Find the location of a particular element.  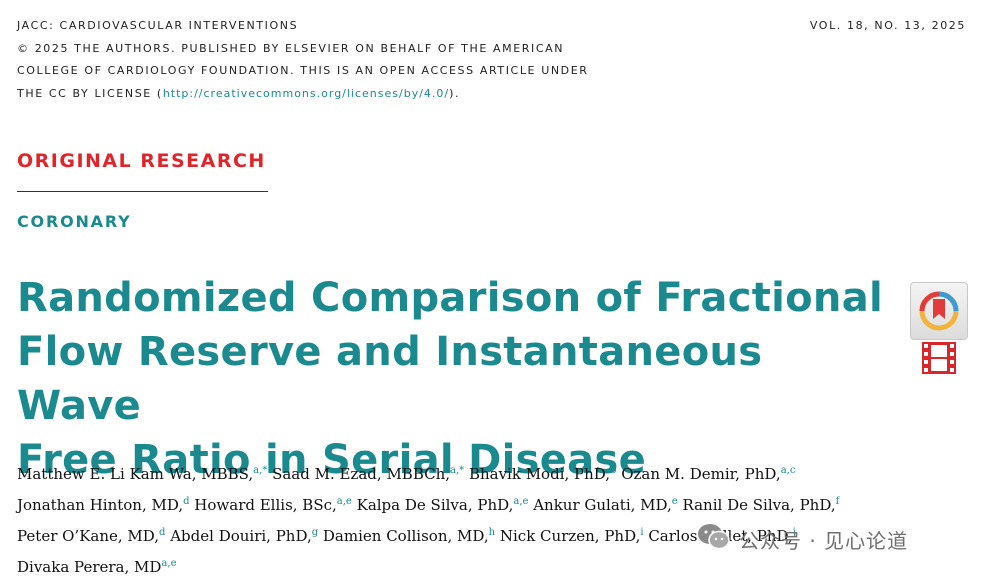

author-name: Ankur Gulati, MD, is located at coordinates (600, 505).